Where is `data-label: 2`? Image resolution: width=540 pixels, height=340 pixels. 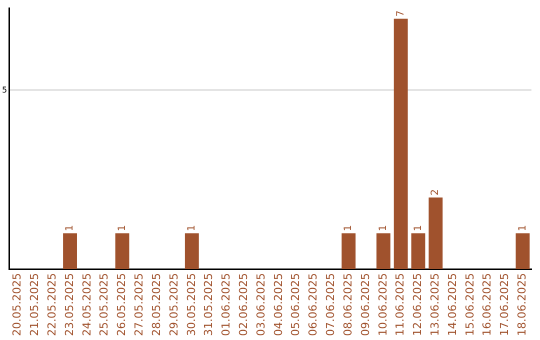 data-label: 2 is located at coordinates (436, 192).